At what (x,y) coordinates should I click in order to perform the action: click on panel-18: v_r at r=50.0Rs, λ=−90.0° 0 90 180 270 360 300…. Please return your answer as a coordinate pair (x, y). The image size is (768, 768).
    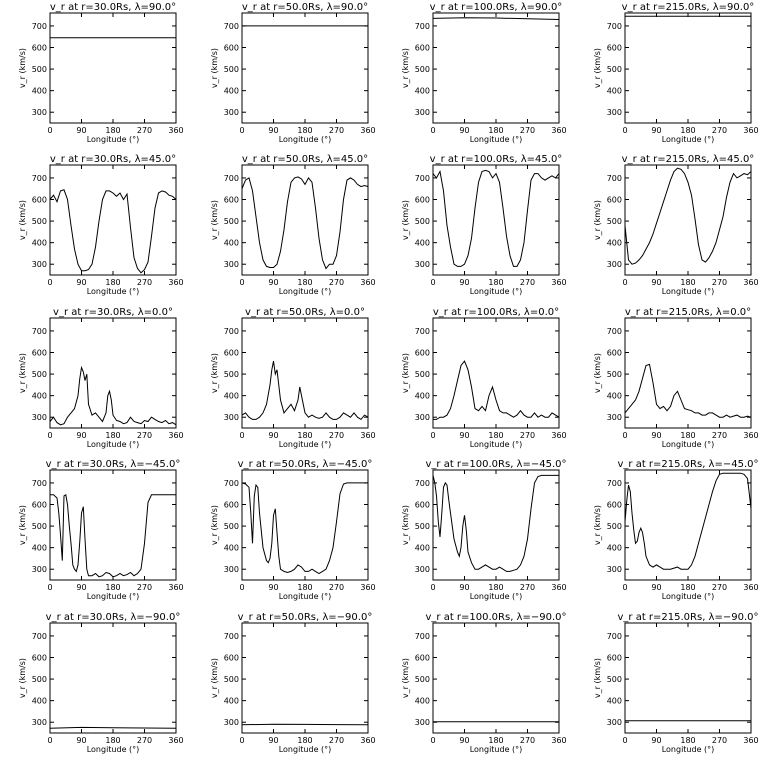
    Looking at the image, I should click on (293, 683).